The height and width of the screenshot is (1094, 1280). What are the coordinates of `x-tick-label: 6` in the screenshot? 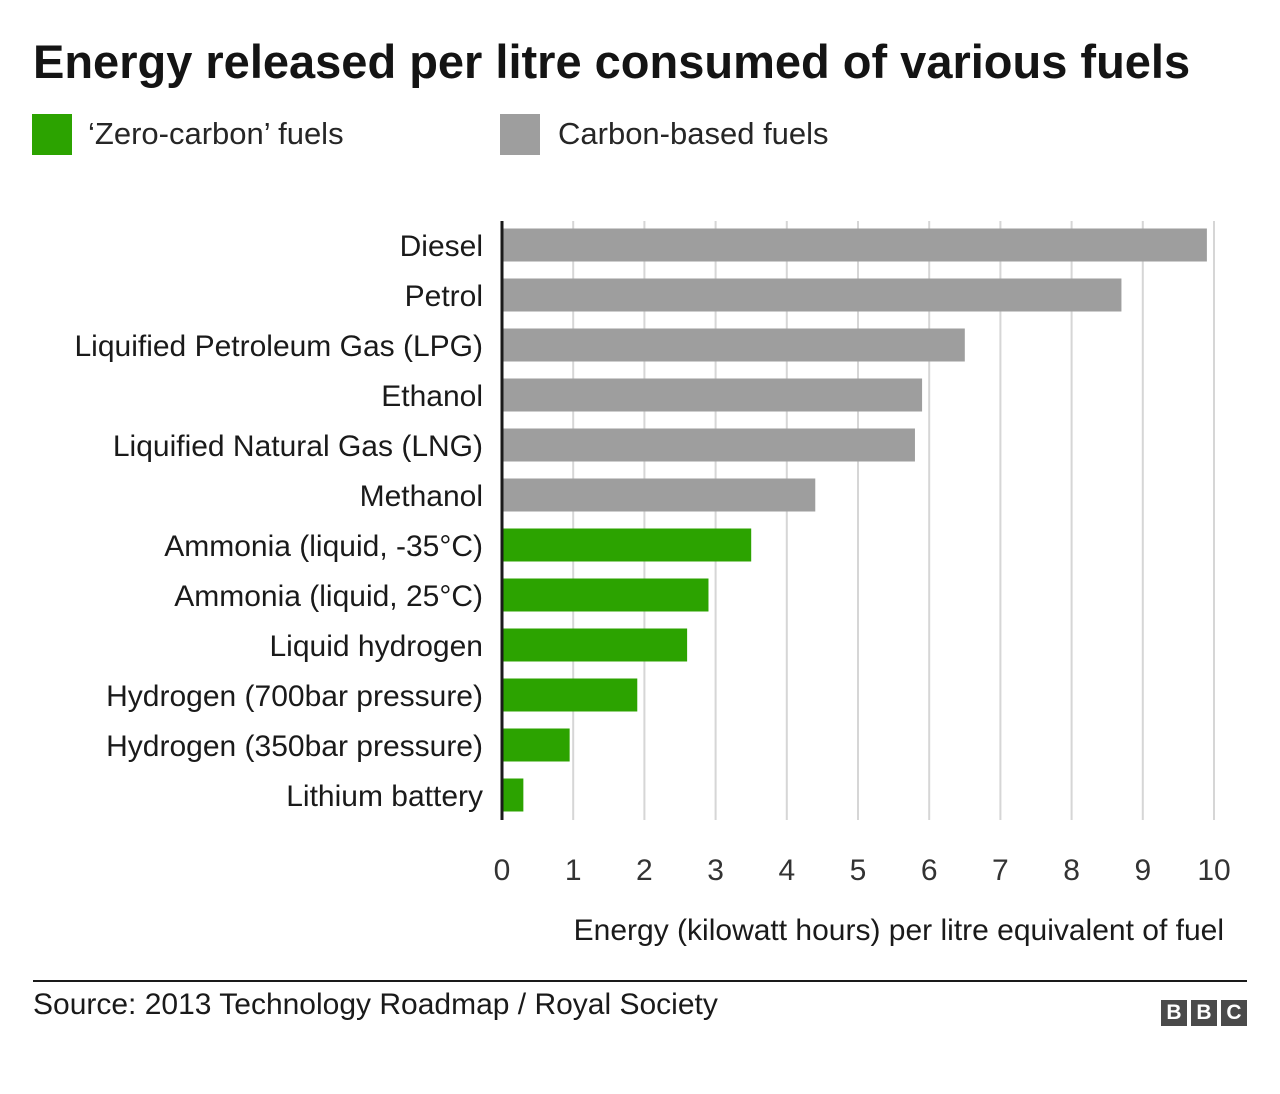 It's located at (929, 870).